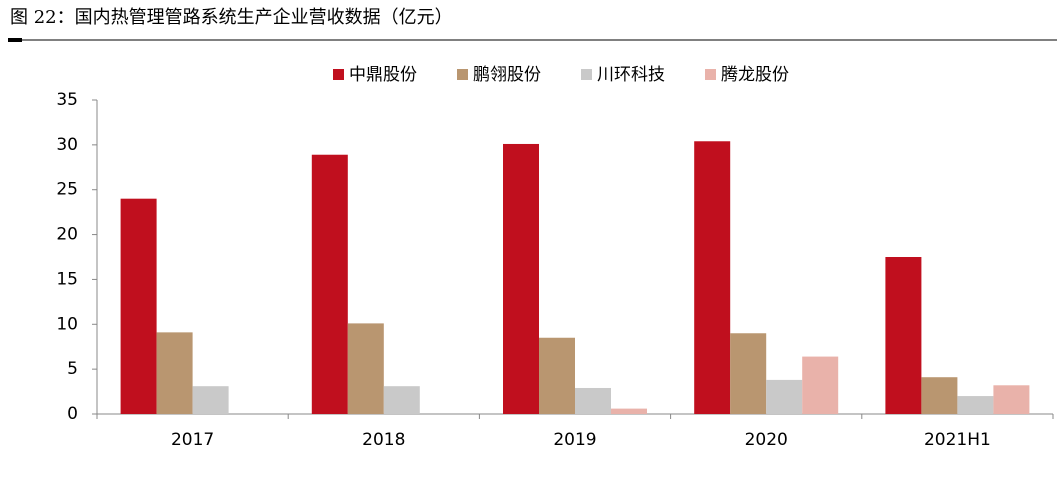  Describe the element at coordinates (192, 440) in the screenshot. I see `x-tick-label: 2017` at that location.